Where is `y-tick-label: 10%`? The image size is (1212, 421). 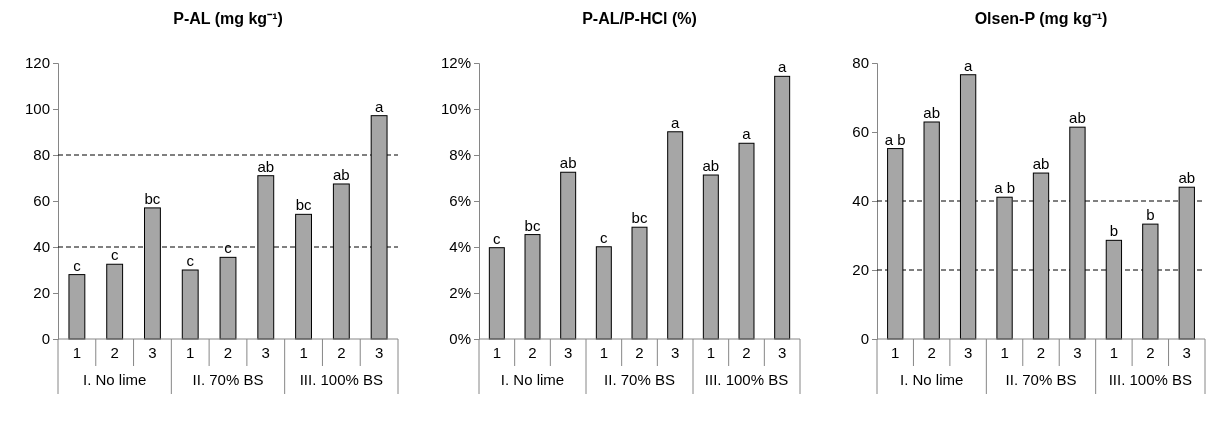 y-tick-label: 10% is located at coordinates (455, 109).